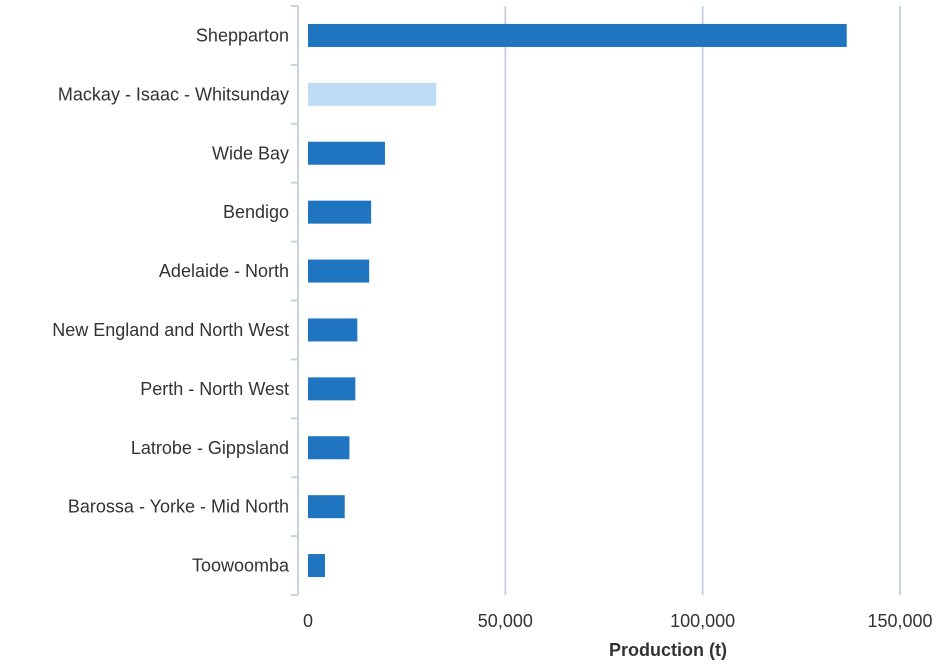  Describe the element at coordinates (241, 566) in the screenshot. I see `category-label: Toowoomba` at that location.